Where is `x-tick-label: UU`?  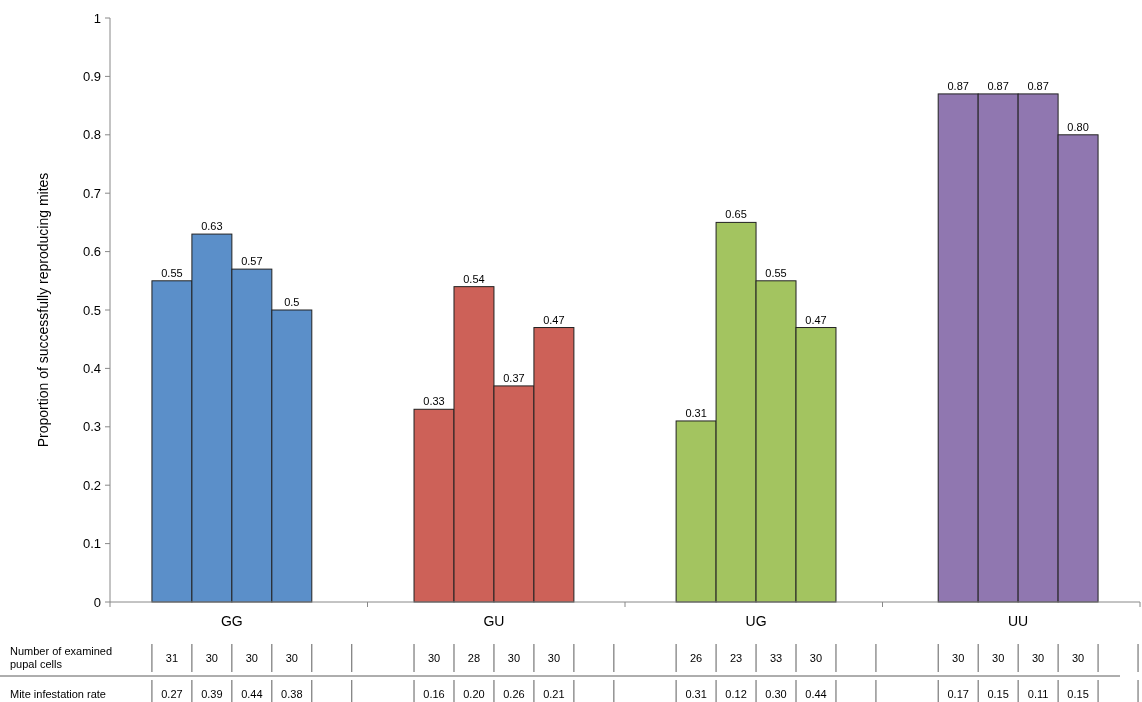 x-tick-label: UU is located at coordinates (1018, 621).